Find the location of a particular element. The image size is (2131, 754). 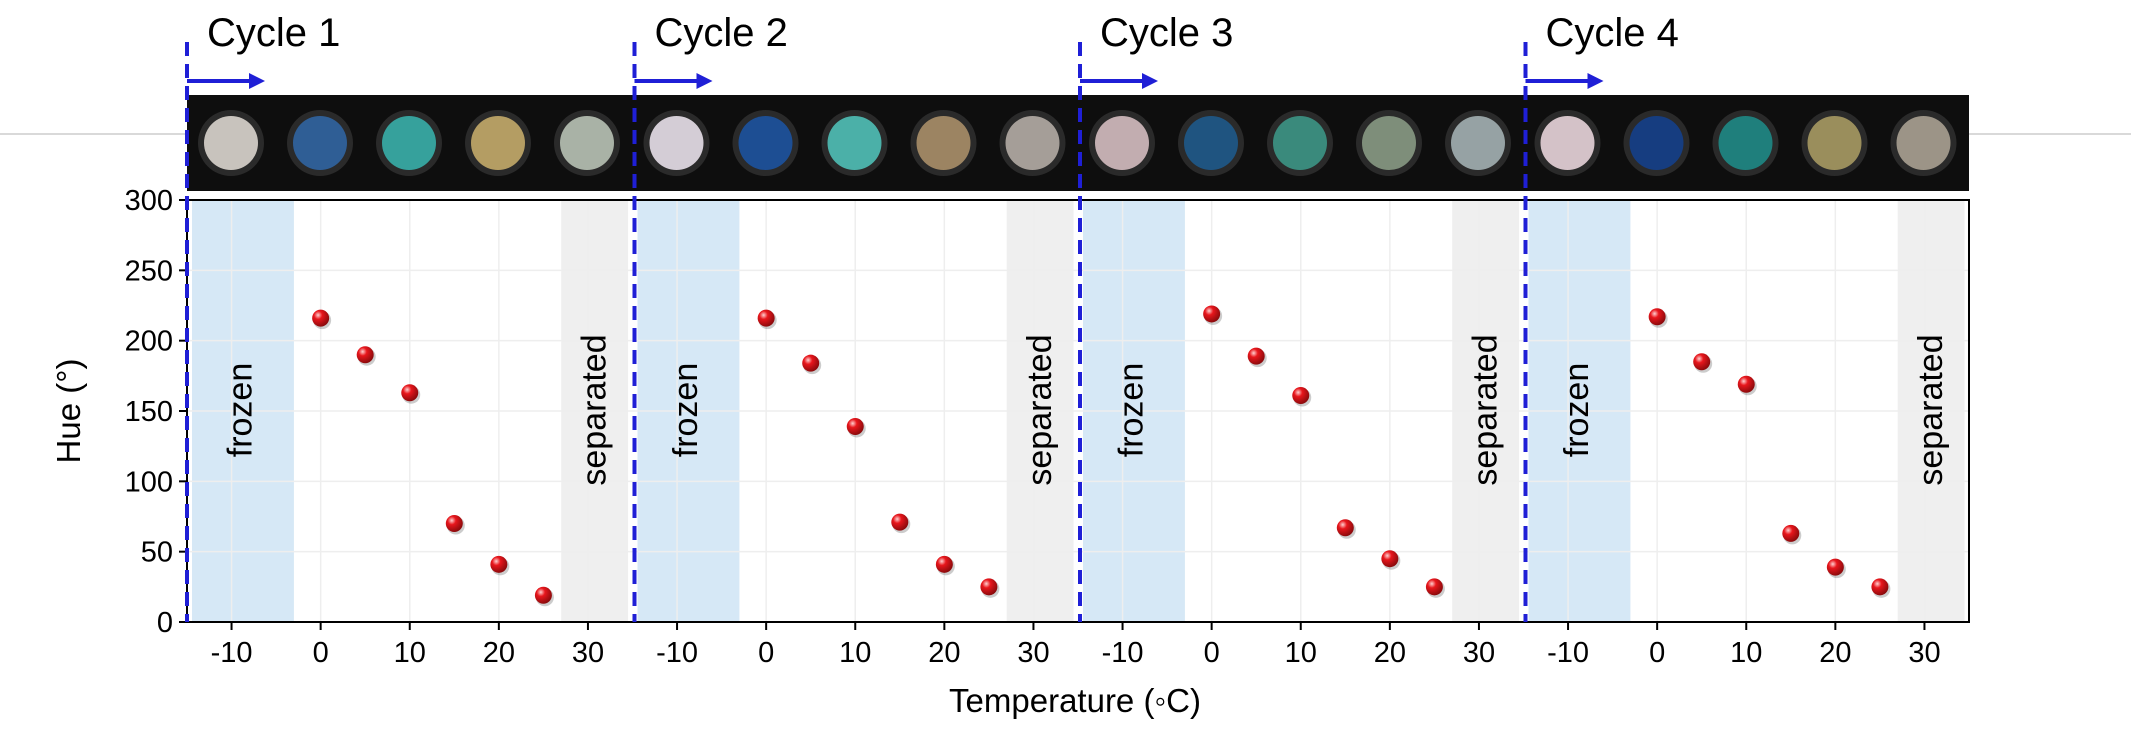

y-tick-label: 0 is located at coordinates (165, 623).